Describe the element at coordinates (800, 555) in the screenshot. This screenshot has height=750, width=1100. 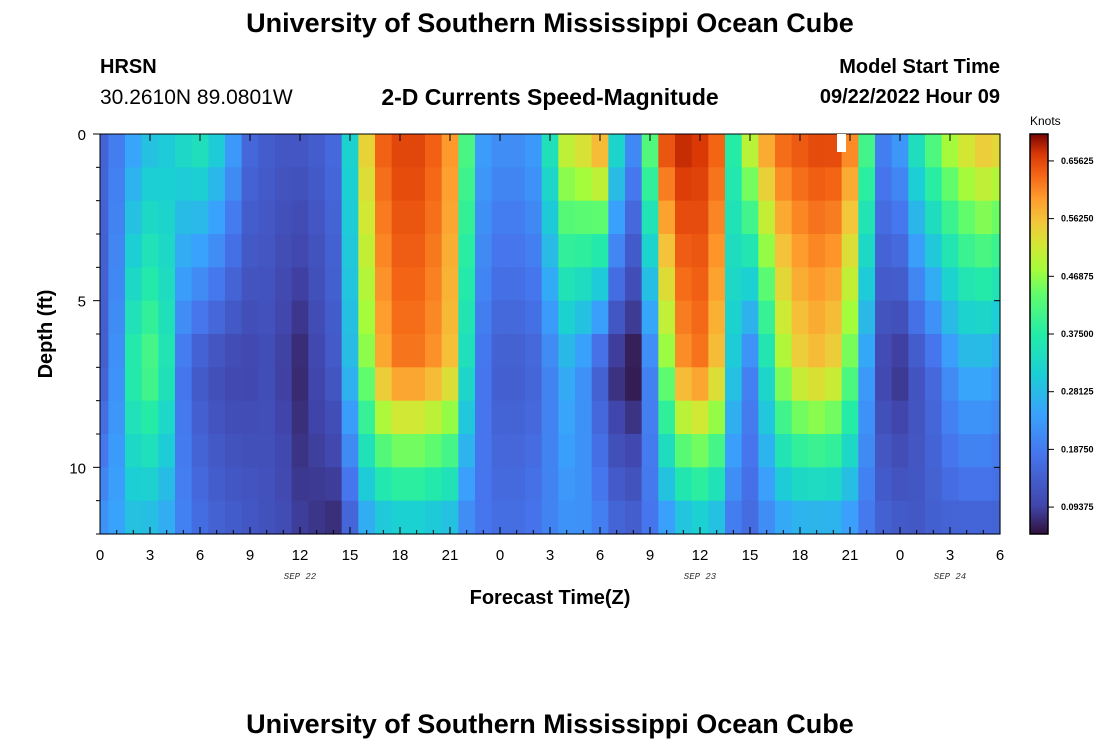
I see `x-tick-label: 18` at that location.